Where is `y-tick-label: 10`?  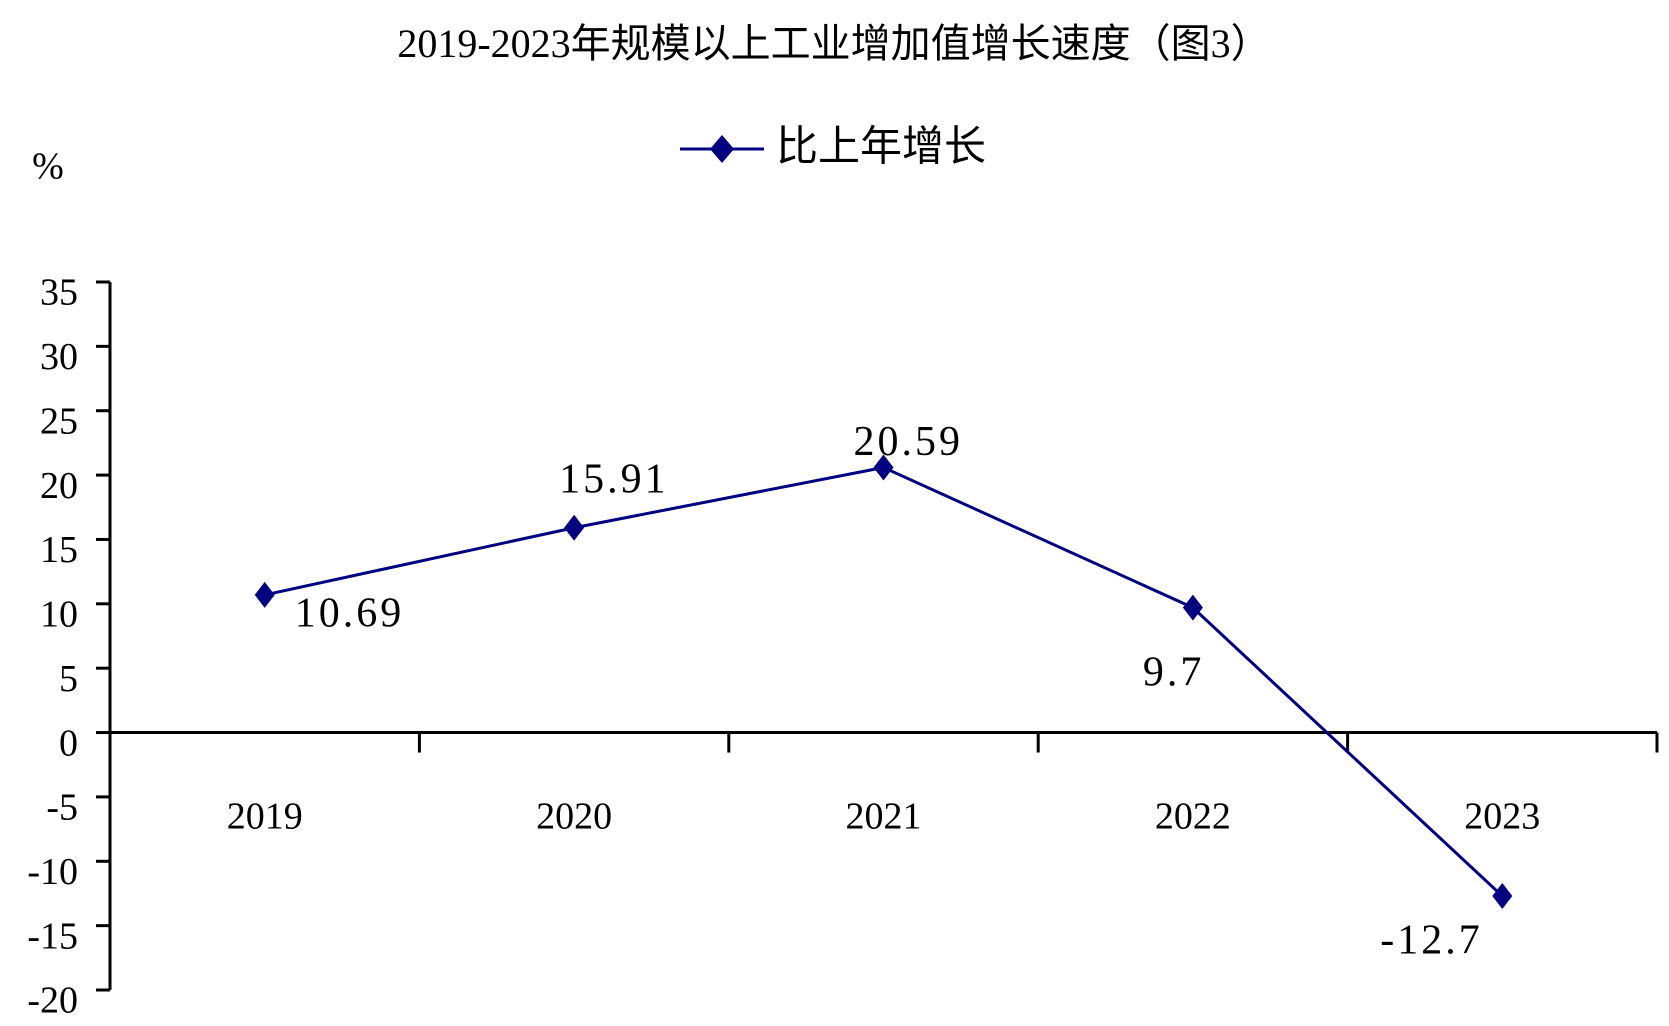
y-tick-label: 10 is located at coordinates (59, 615).